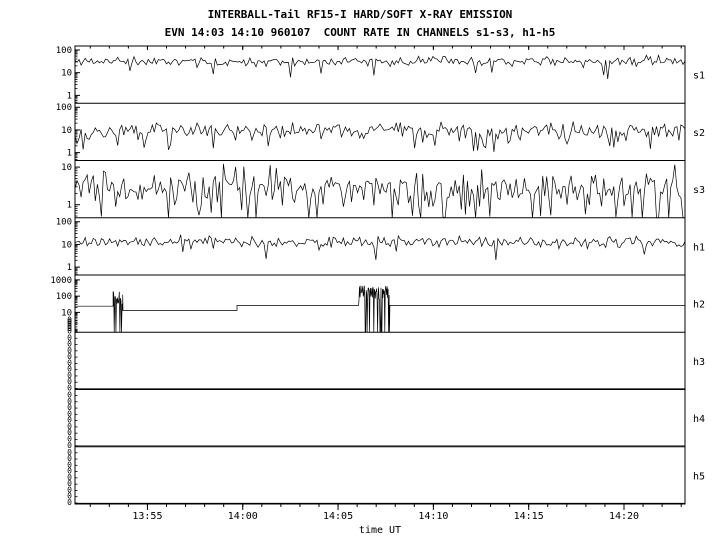  What do you see at coordinates (699, 76) in the screenshot?
I see `channel-label-s1: s1` at bounding box center [699, 76].